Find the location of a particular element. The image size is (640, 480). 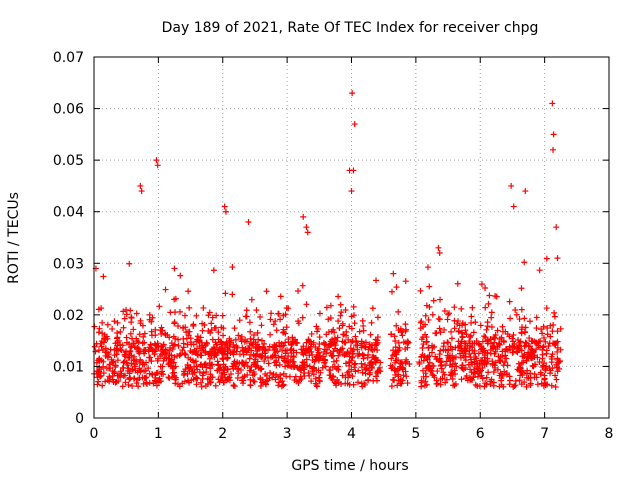

x-tick-label: 0 is located at coordinates (94, 434).